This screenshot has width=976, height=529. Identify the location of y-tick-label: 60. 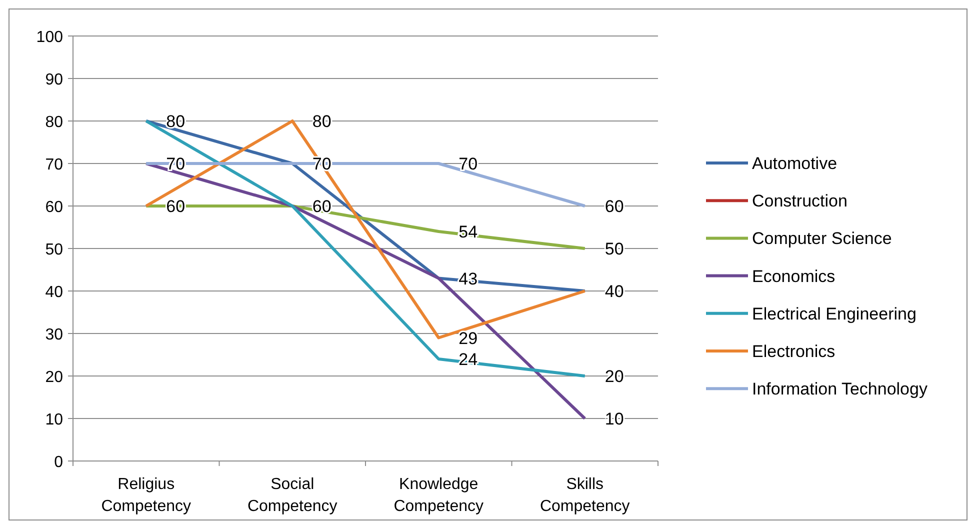
(54, 207).